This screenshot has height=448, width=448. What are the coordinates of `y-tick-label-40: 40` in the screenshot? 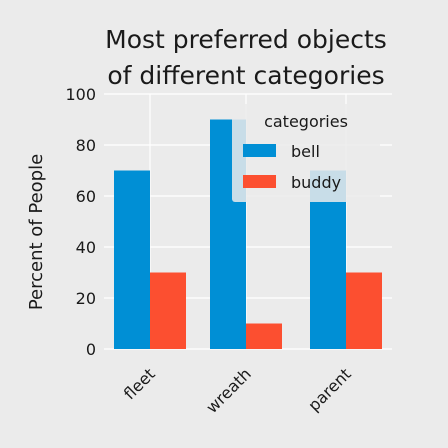 It's located at (86, 247).